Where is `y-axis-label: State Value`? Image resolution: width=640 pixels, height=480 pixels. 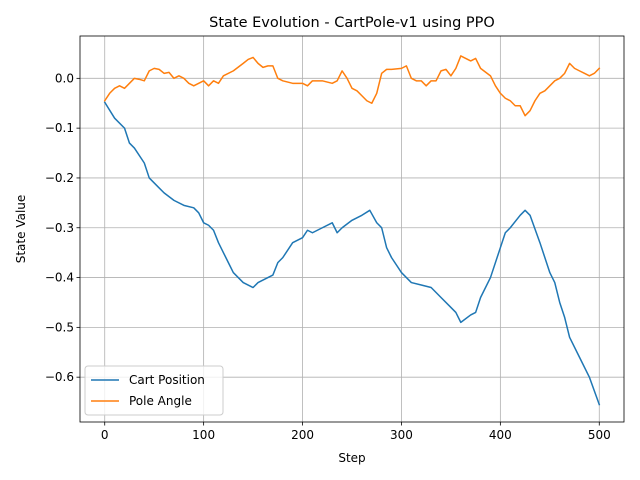 y-axis-label: State Value is located at coordinates (21, 229).